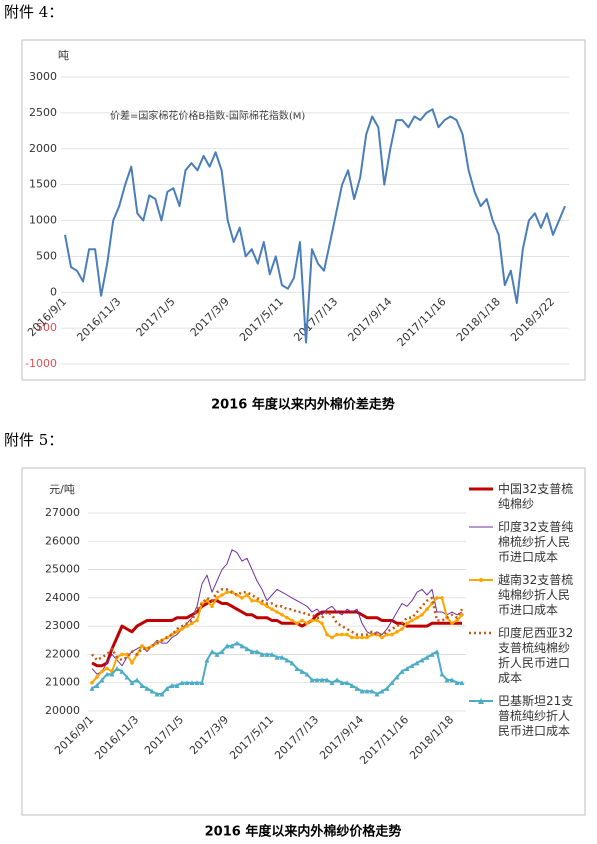  Describe the element at coordinates (536, 542) in the screenshot. I see `legend-label: 印度32支普纯棉梳纱折人民币进口成本` at that location.